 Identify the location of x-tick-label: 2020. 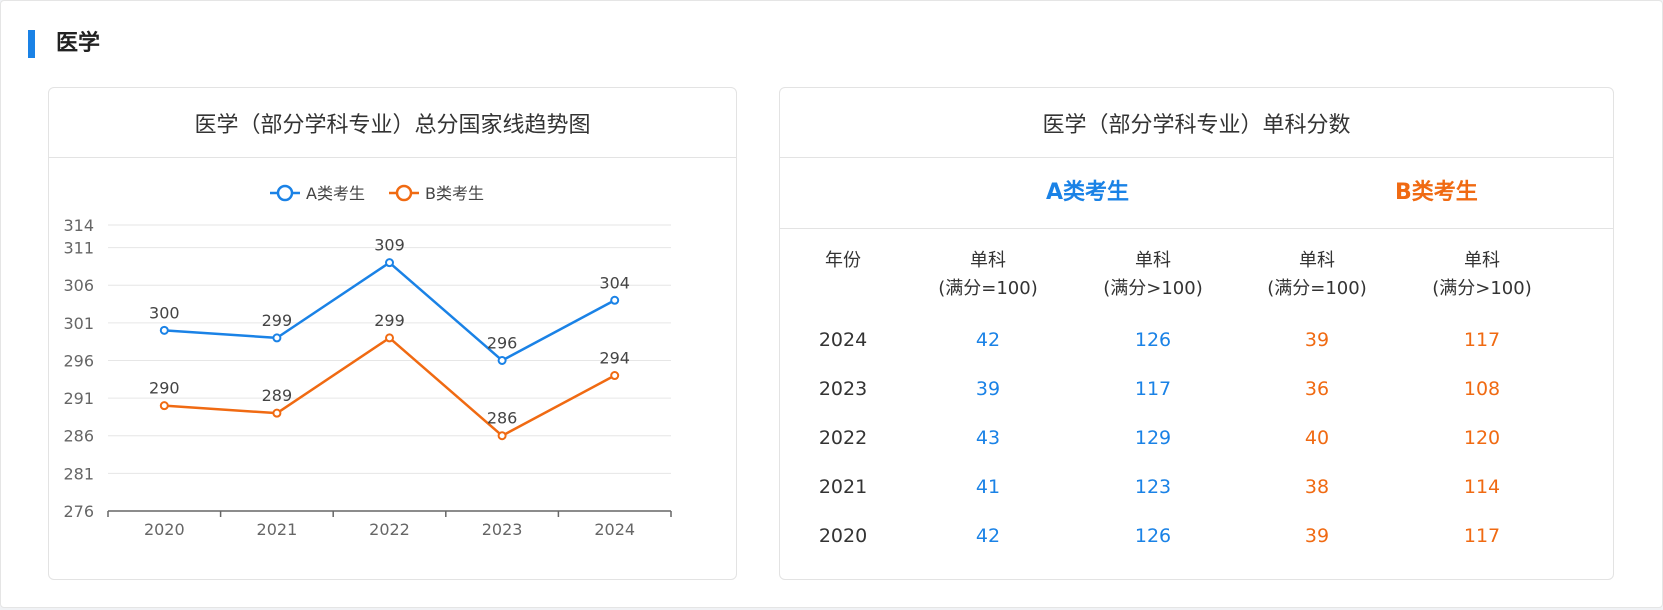
(164, 529).